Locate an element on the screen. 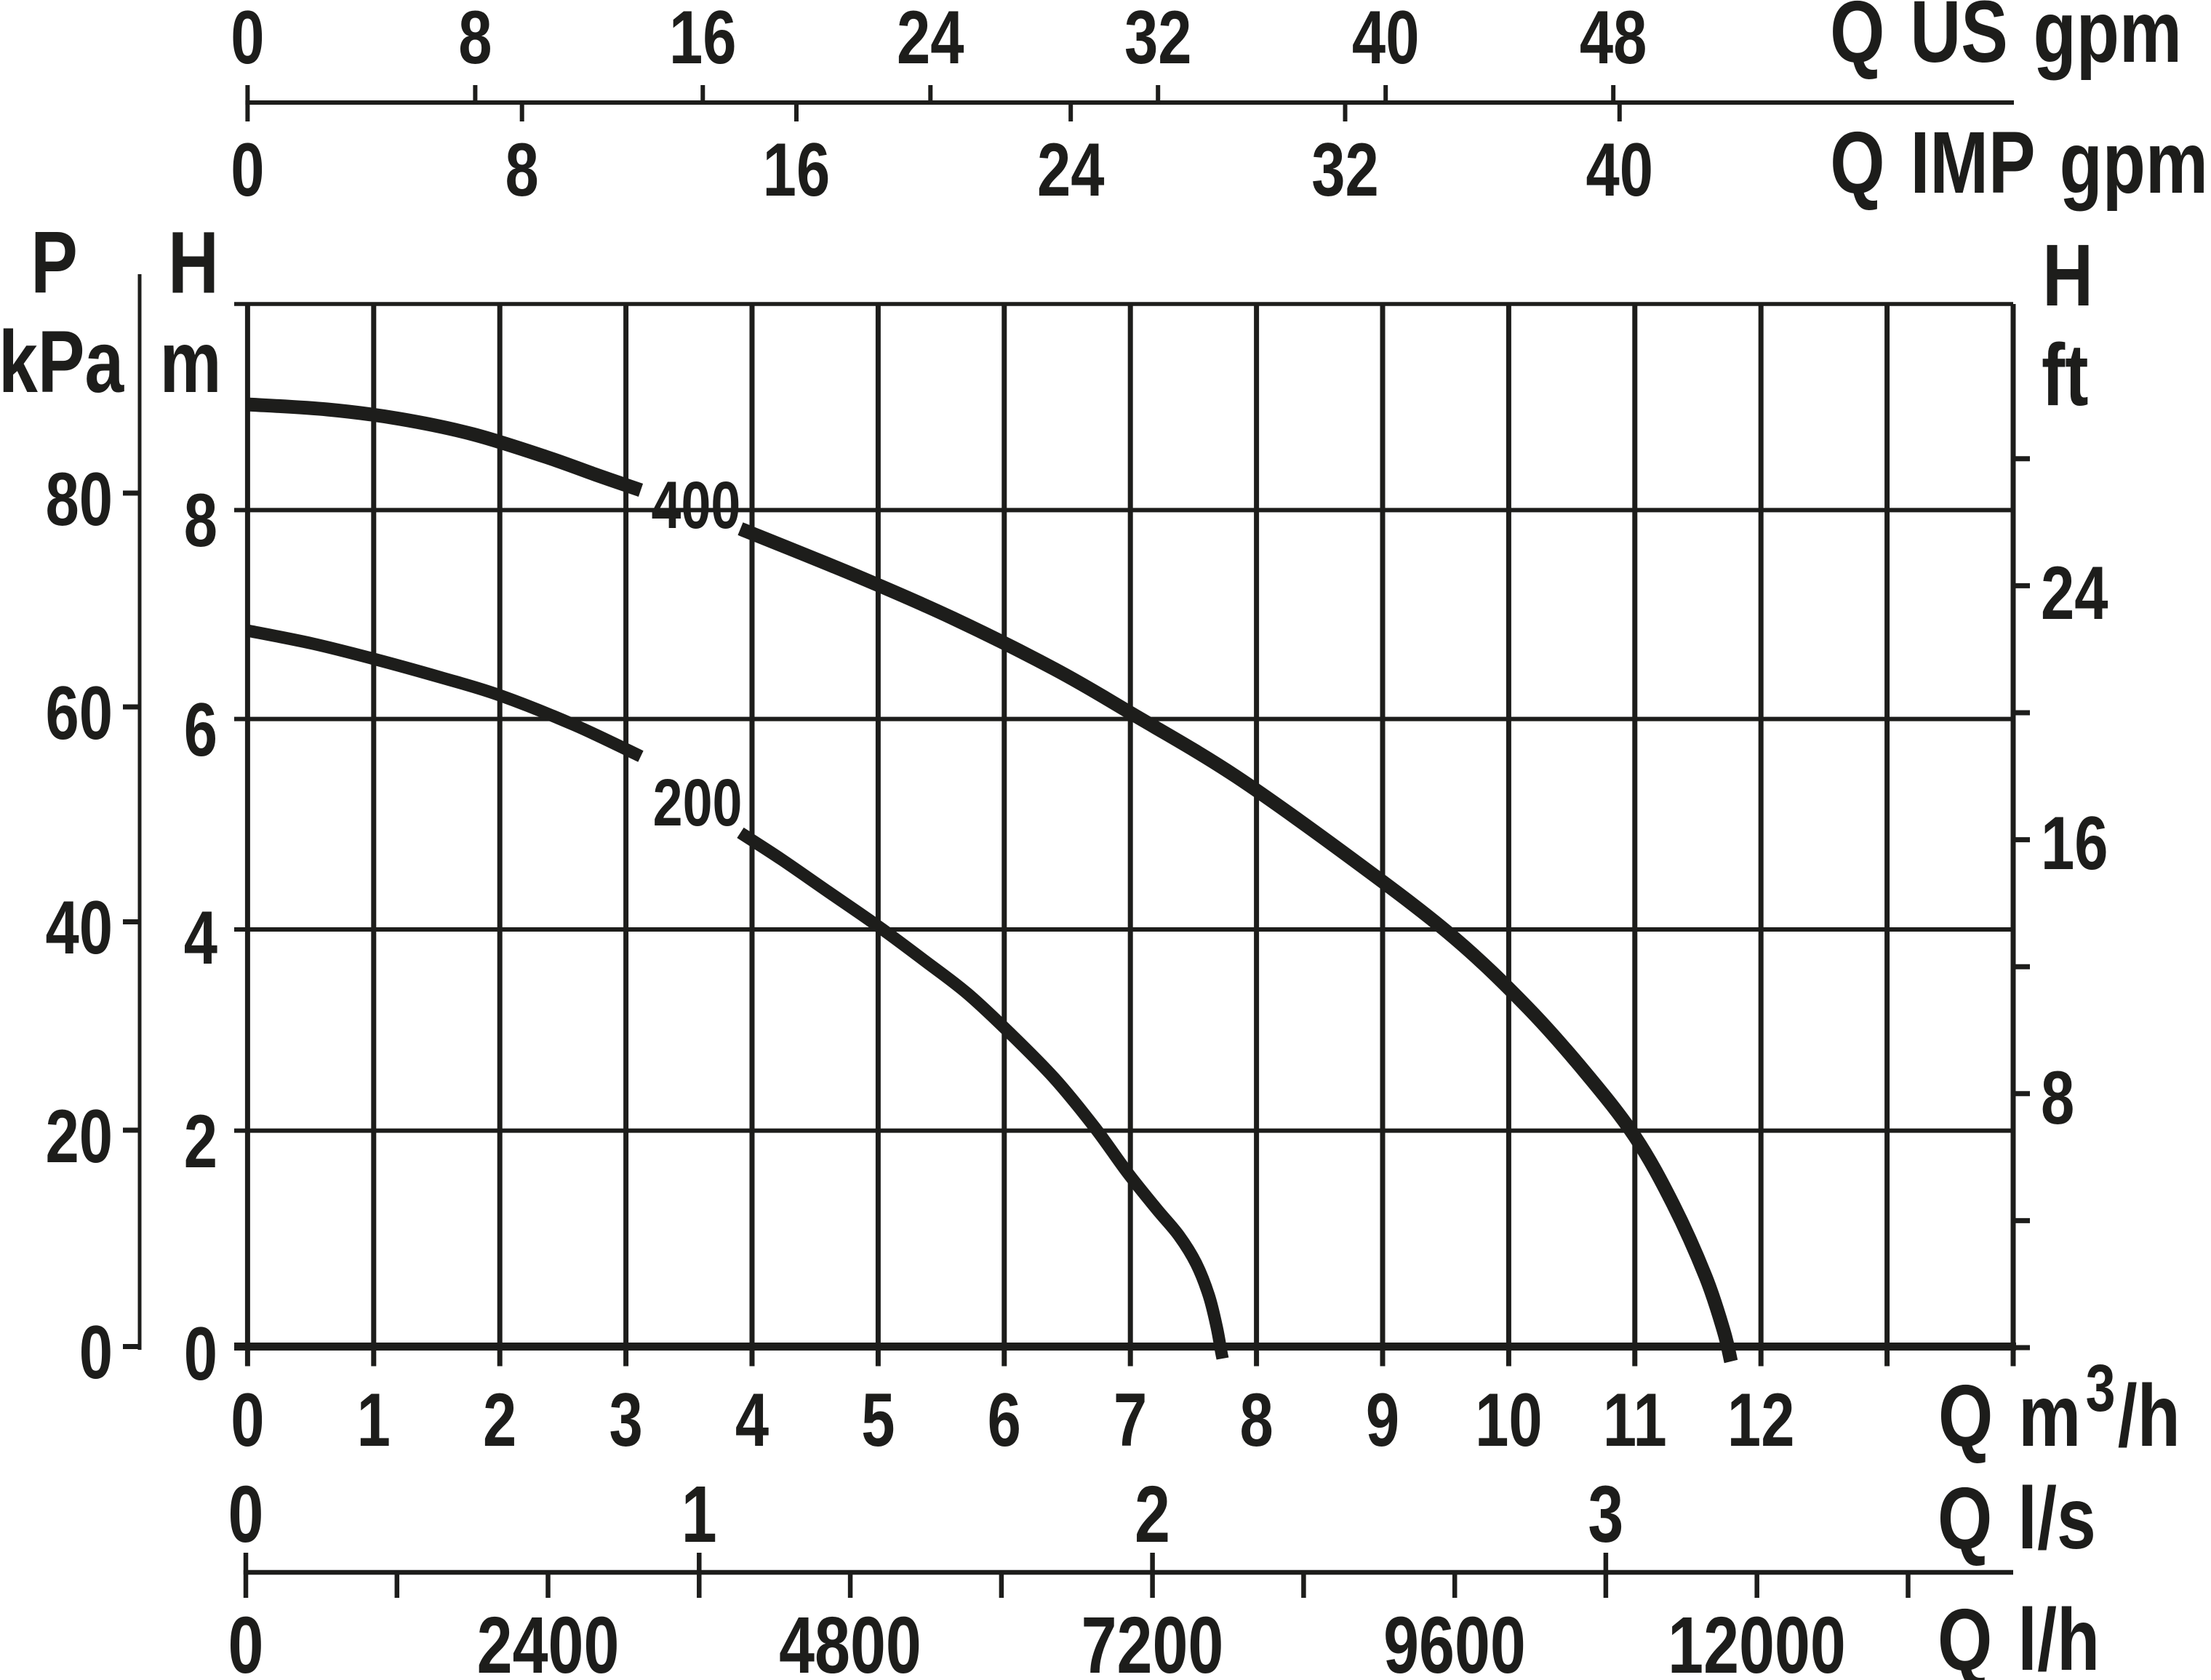  svg-text: 20 is located at coordinates (79, 1136).